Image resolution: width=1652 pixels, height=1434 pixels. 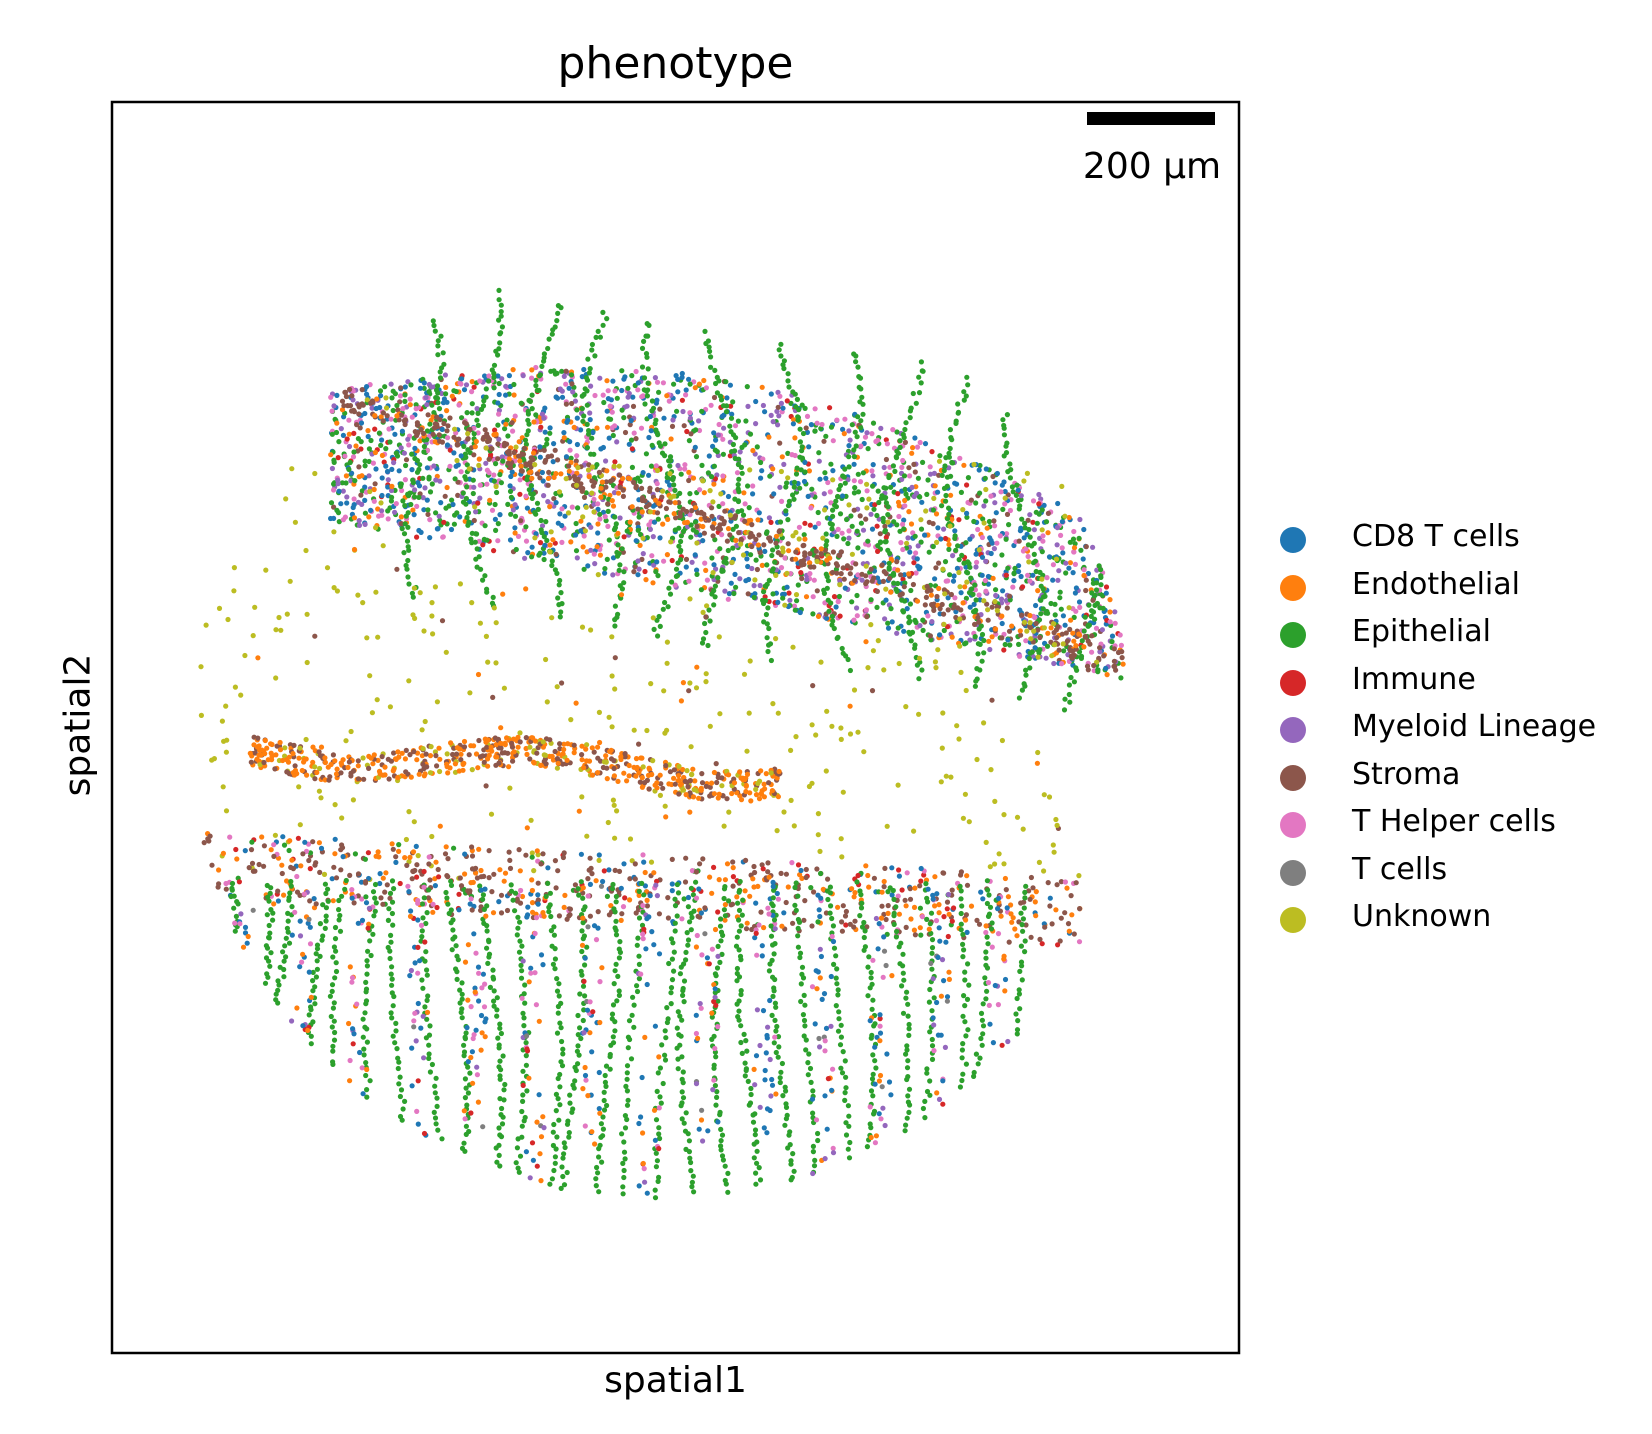 I want to click on chart-title: phenotype, so click(x=675, y=63).